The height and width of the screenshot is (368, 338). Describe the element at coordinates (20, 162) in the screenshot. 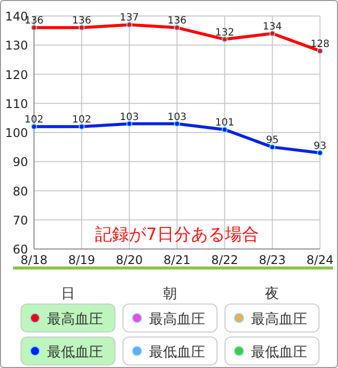

I see `y-tick-label: 90` at that location.